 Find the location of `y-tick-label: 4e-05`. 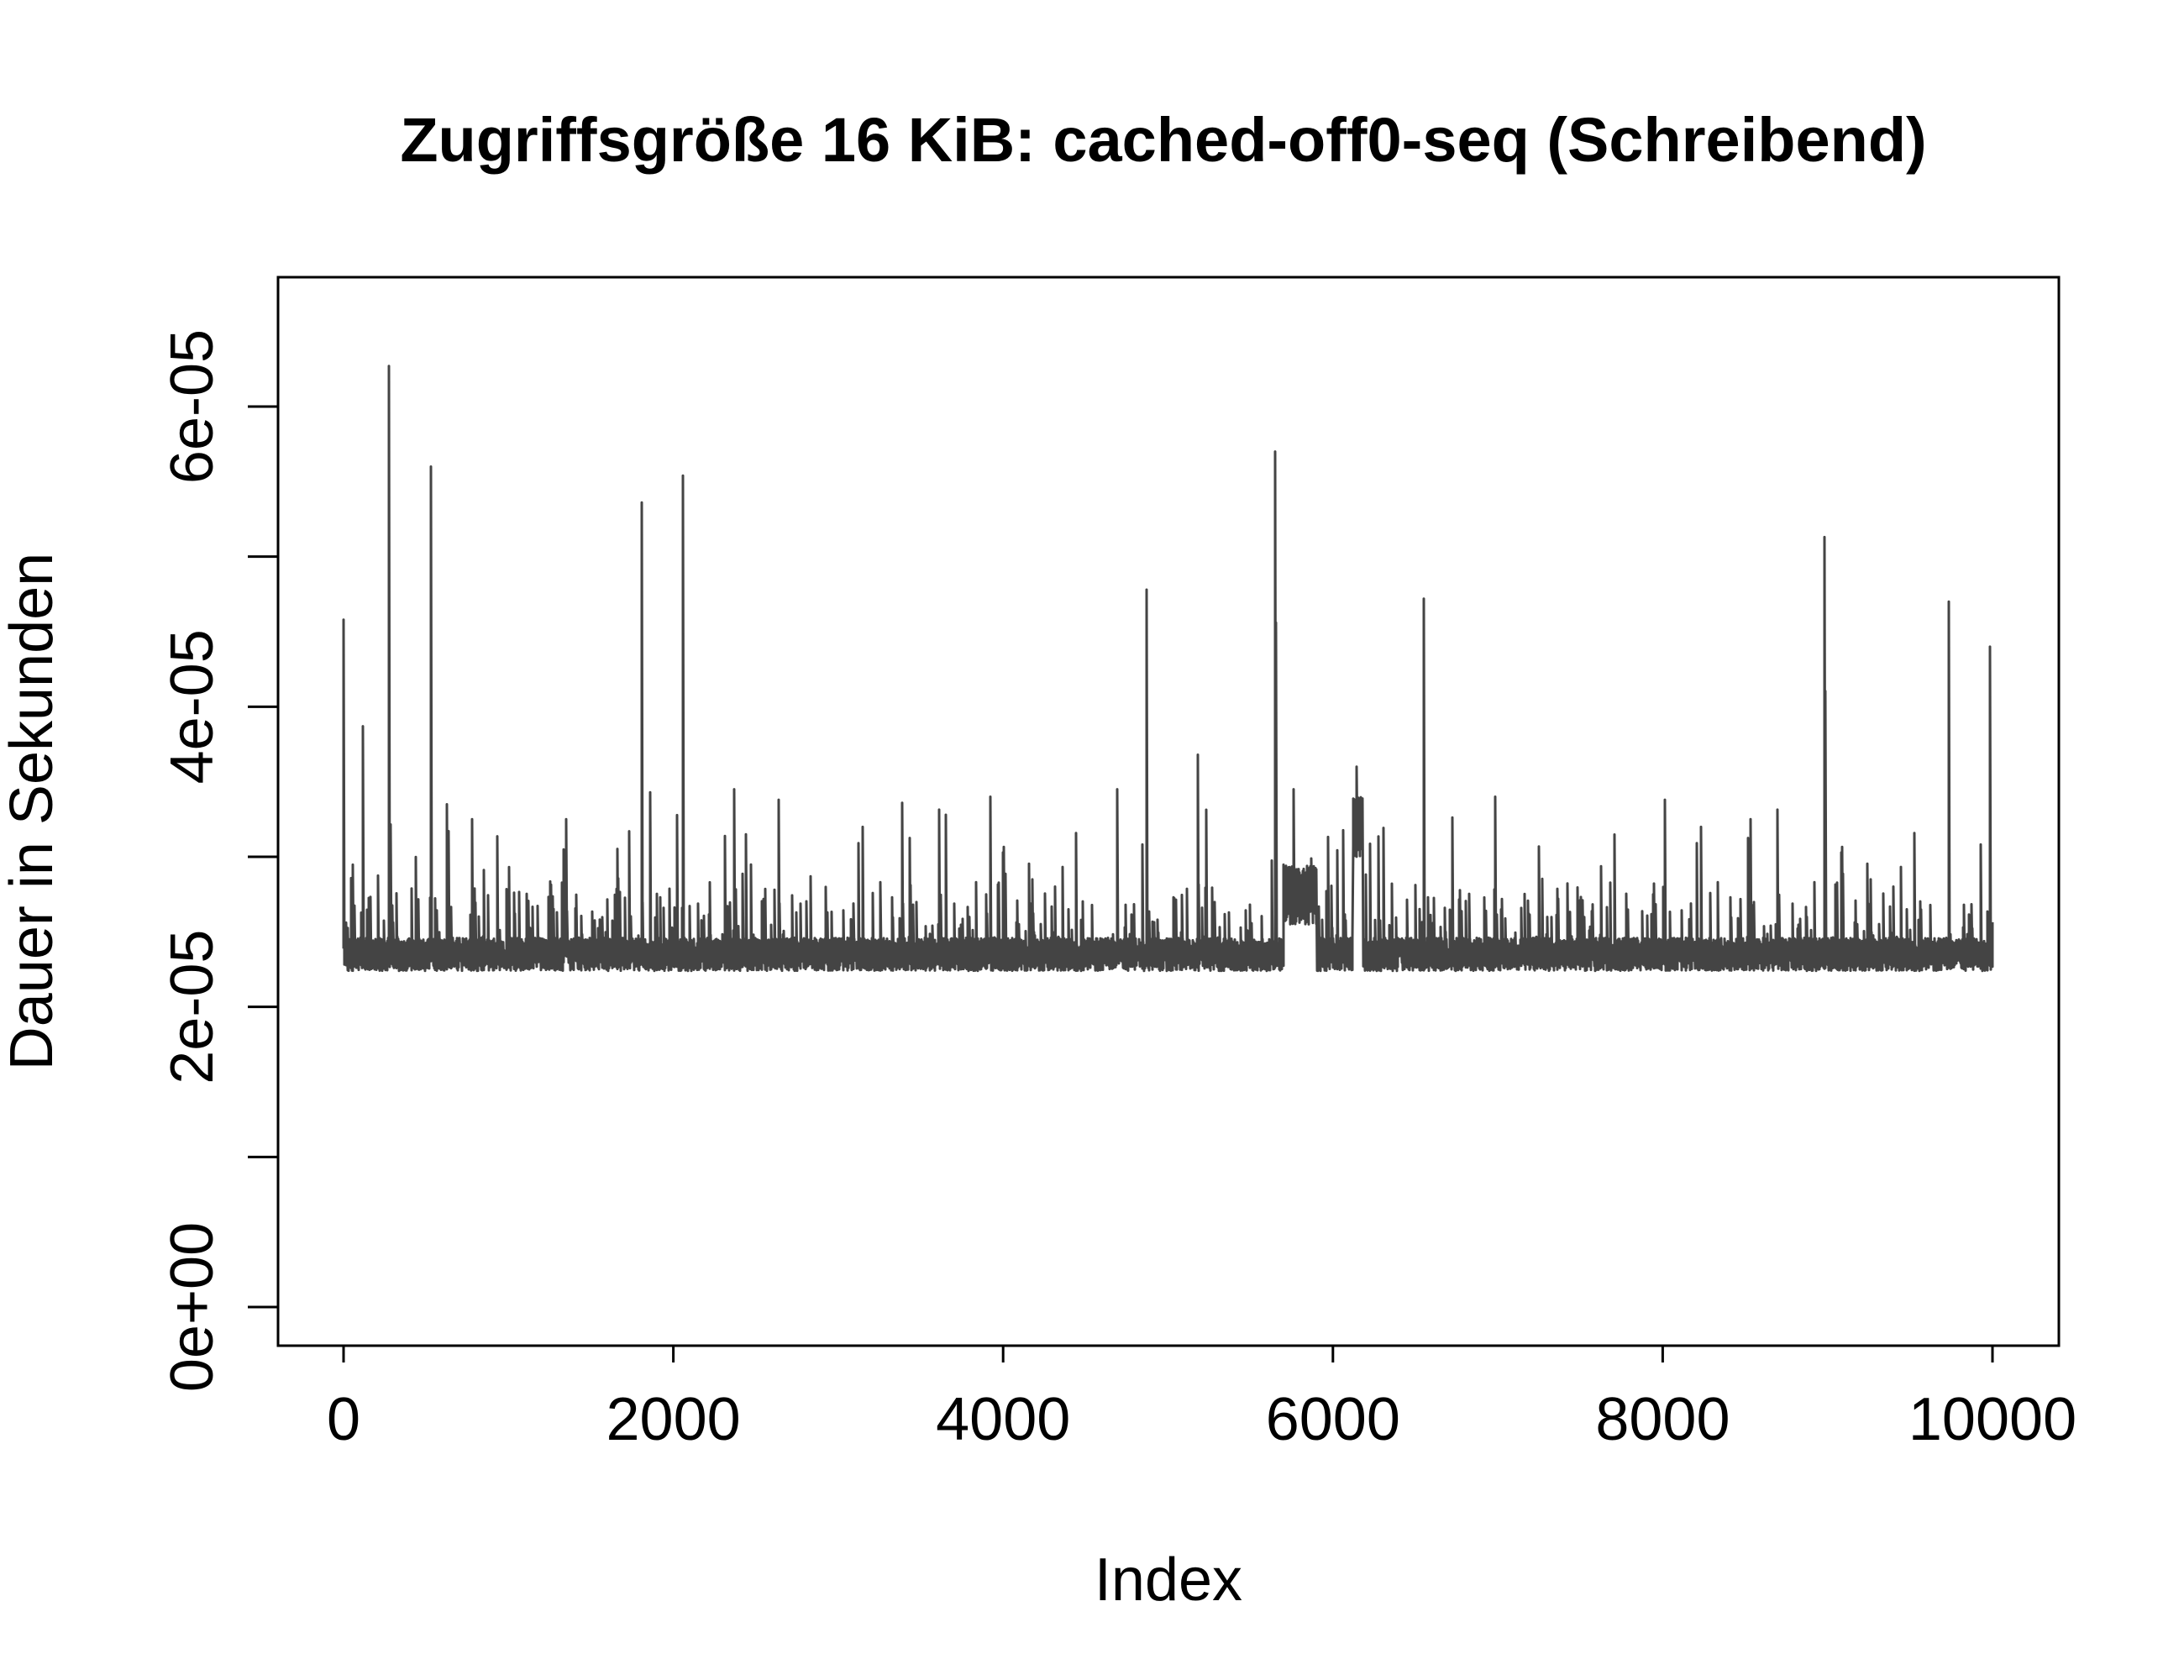

y-tick-label: 4e-05 is located at coordinates (192, 706).